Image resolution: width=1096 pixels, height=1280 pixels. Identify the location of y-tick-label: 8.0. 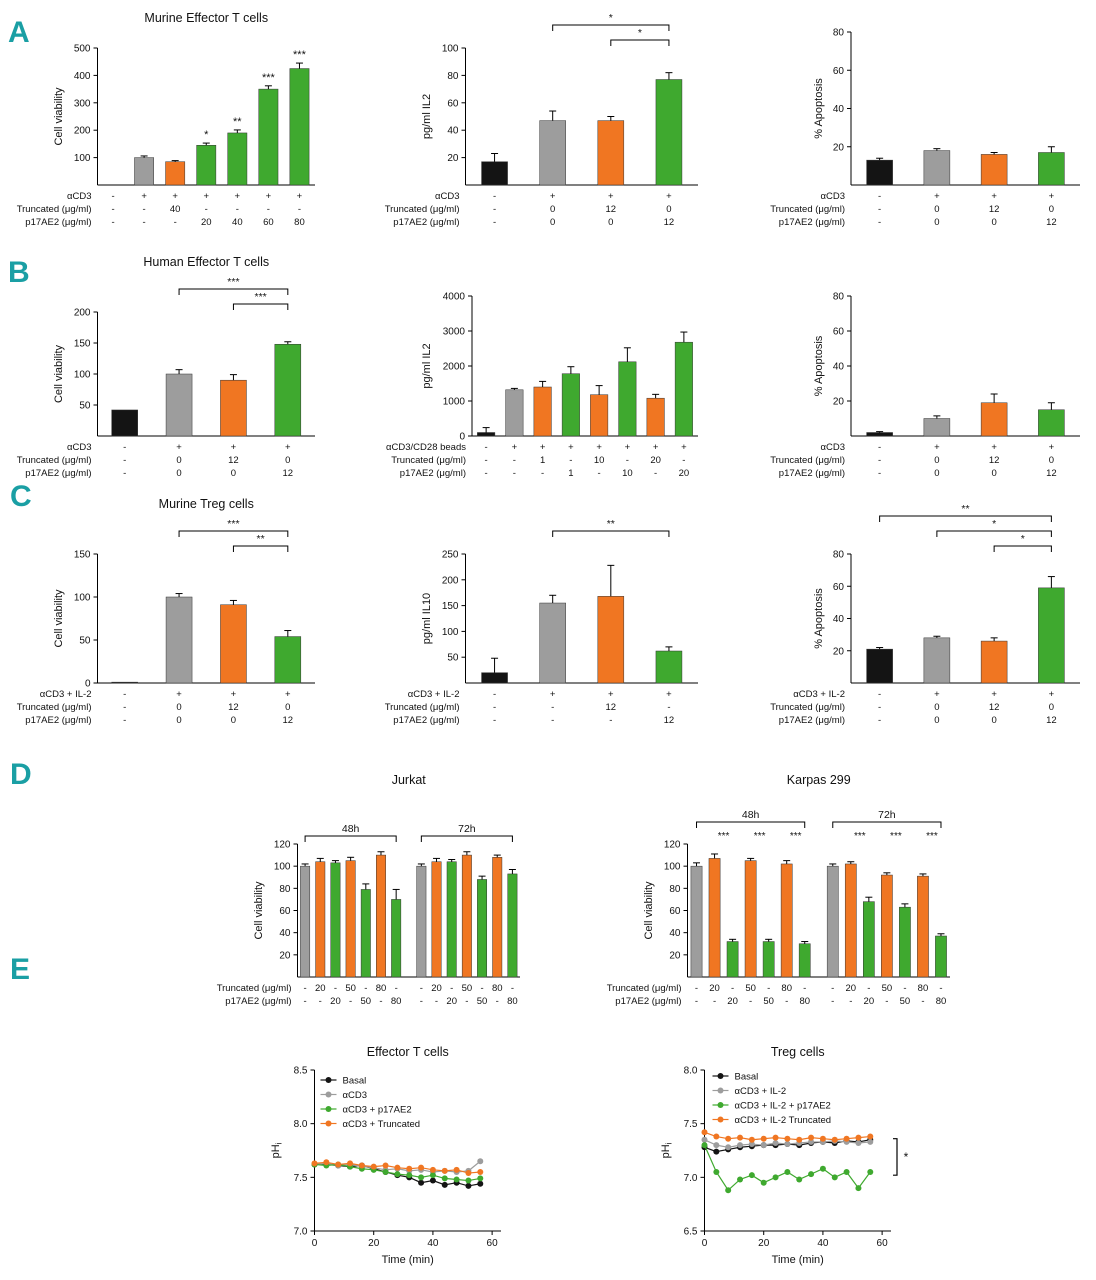
(691, 1071).